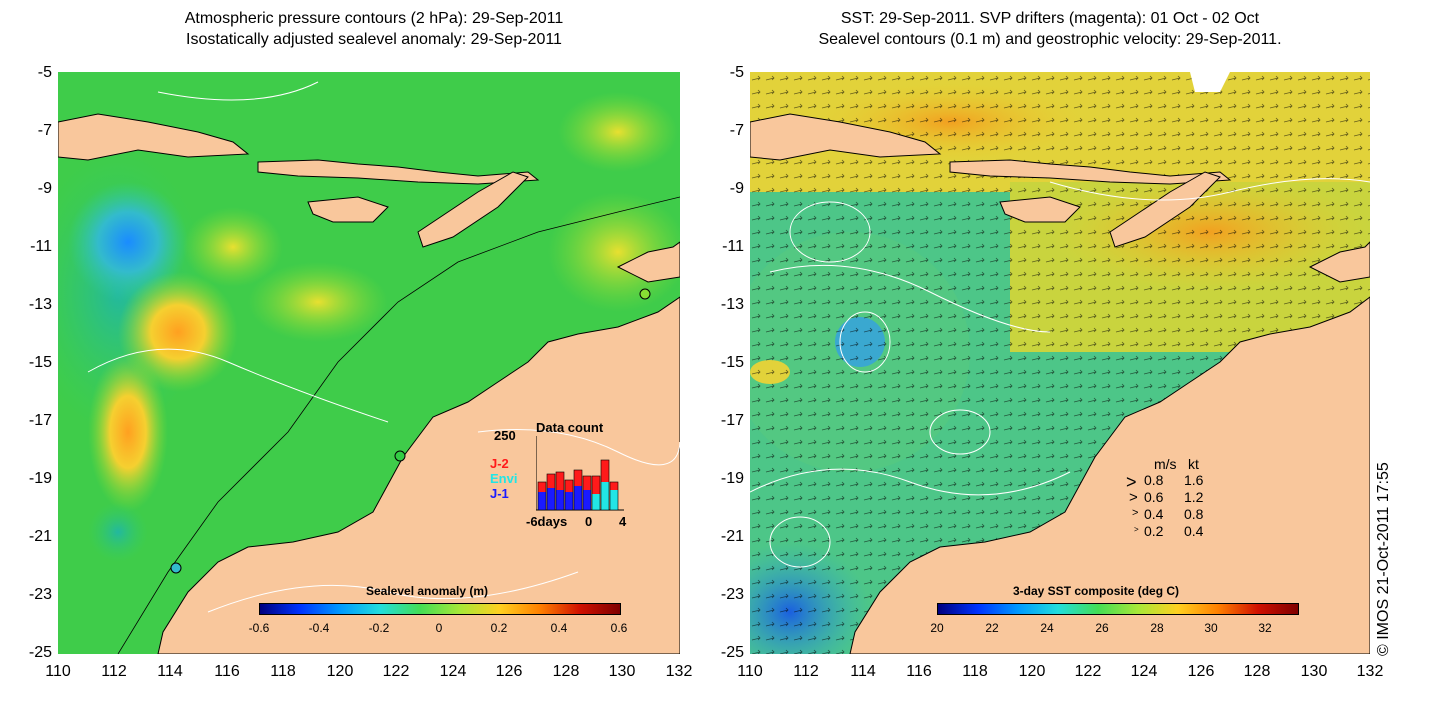  I want to click on sealevel-colorbar-tick: 0, so click(439, 628).